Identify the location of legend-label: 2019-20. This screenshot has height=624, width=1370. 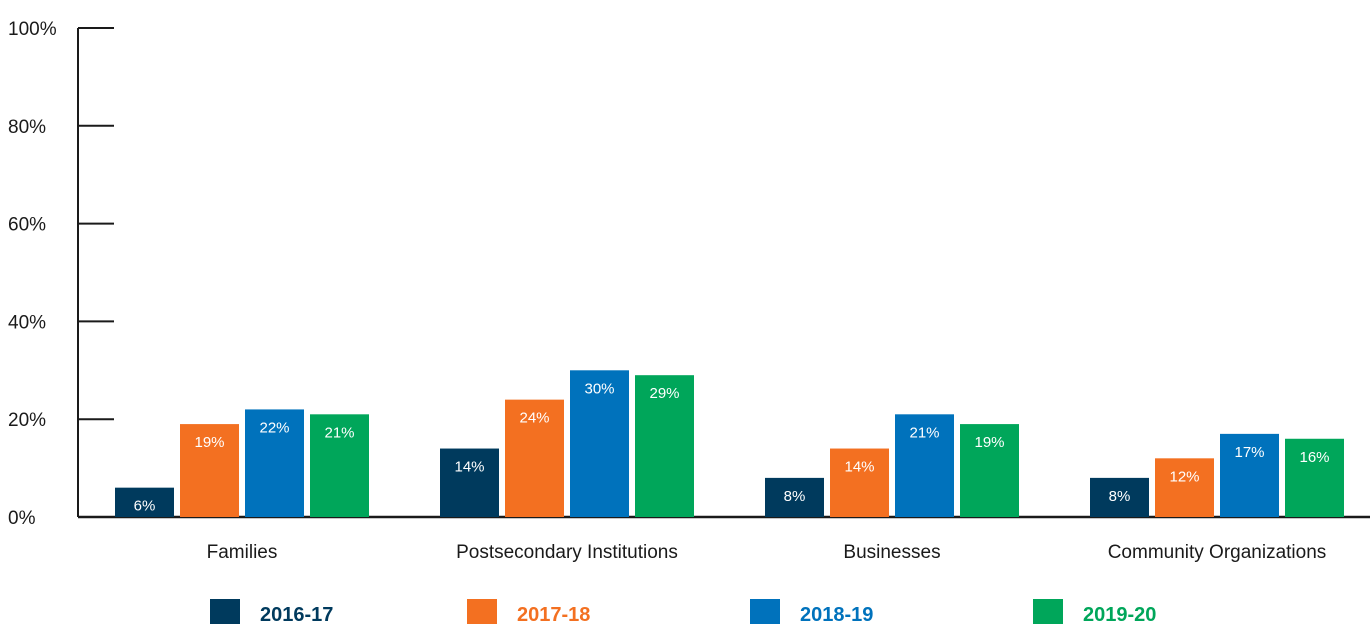
(1119, 614).